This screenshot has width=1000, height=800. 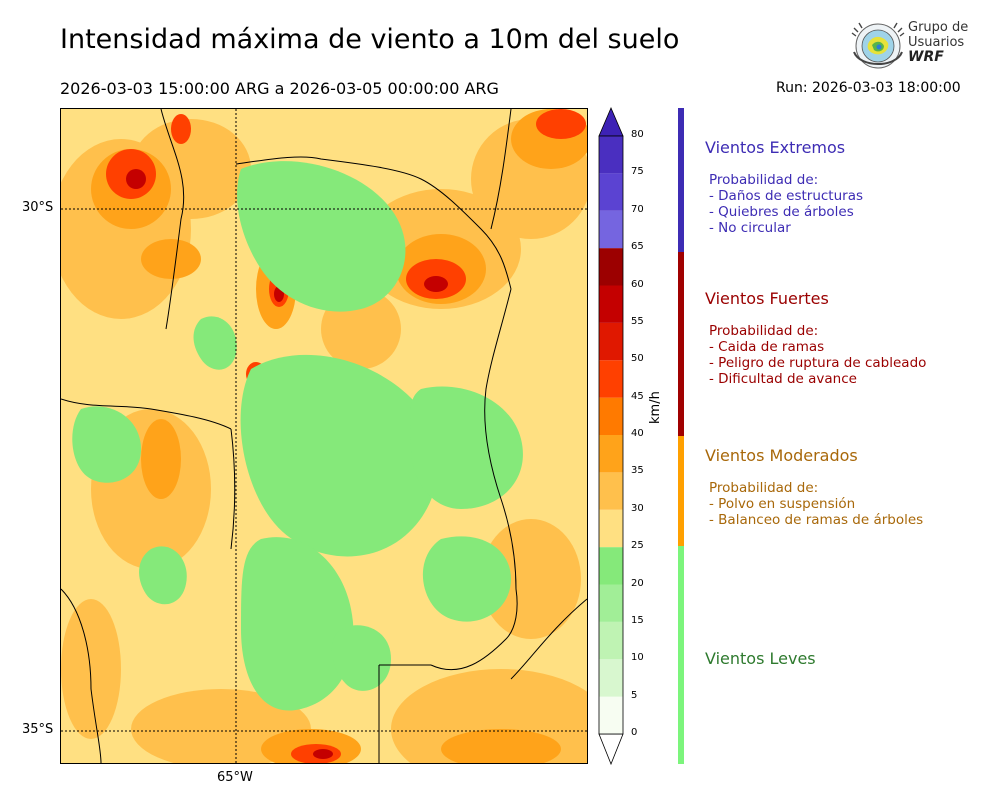 I want to click on colorbar-tick-label: 35, so click(x=637, y=471).